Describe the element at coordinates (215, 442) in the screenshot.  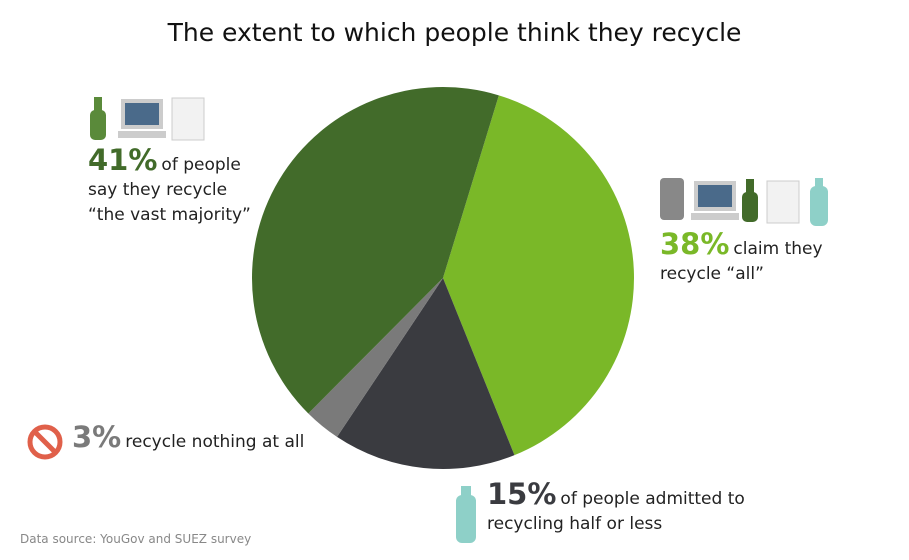
I see `label-description: recycle nothing at all` at that location.